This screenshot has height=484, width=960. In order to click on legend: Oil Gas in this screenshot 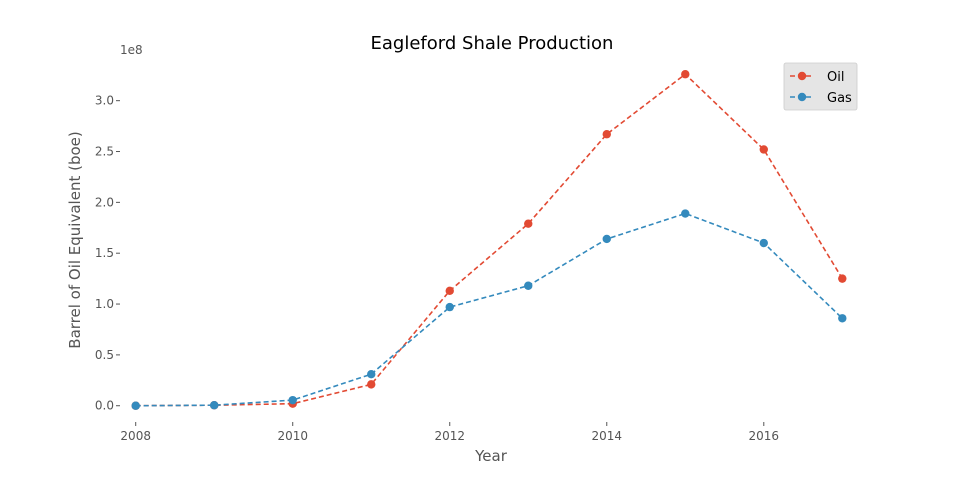, I will do `click(820, 86)`.